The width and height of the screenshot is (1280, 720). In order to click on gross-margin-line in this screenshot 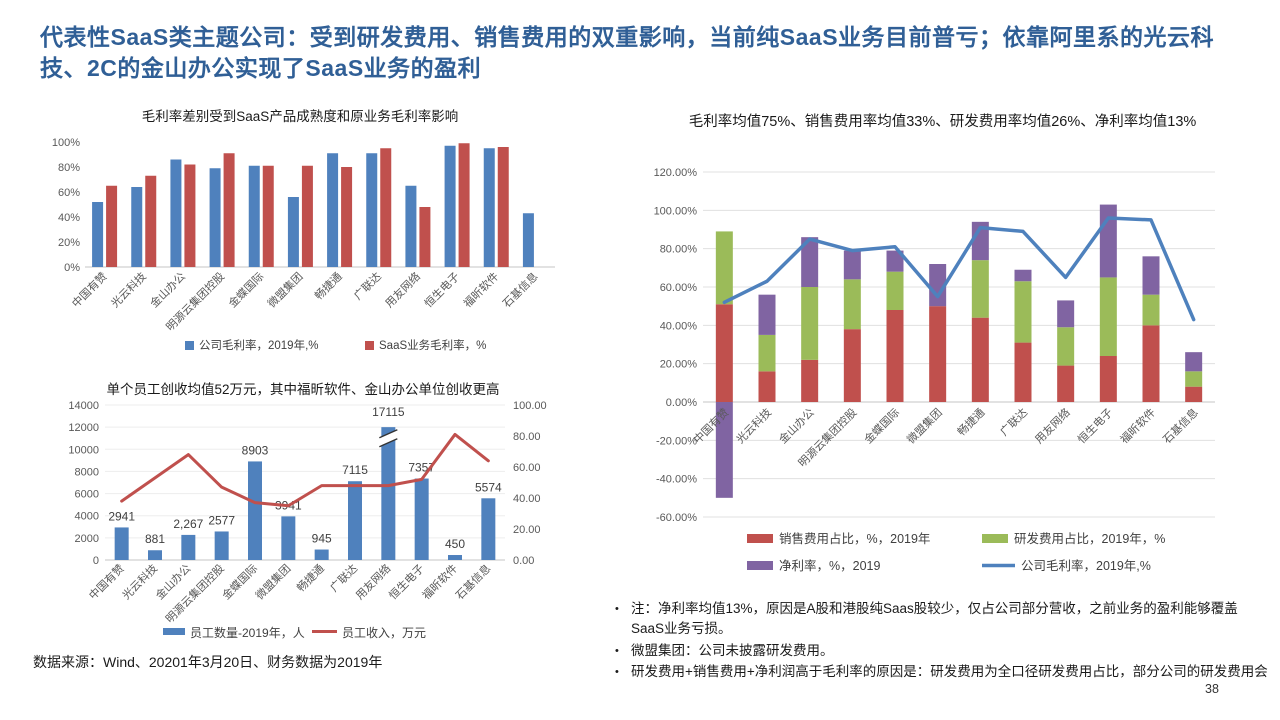, I will do `click(959, 269)`.